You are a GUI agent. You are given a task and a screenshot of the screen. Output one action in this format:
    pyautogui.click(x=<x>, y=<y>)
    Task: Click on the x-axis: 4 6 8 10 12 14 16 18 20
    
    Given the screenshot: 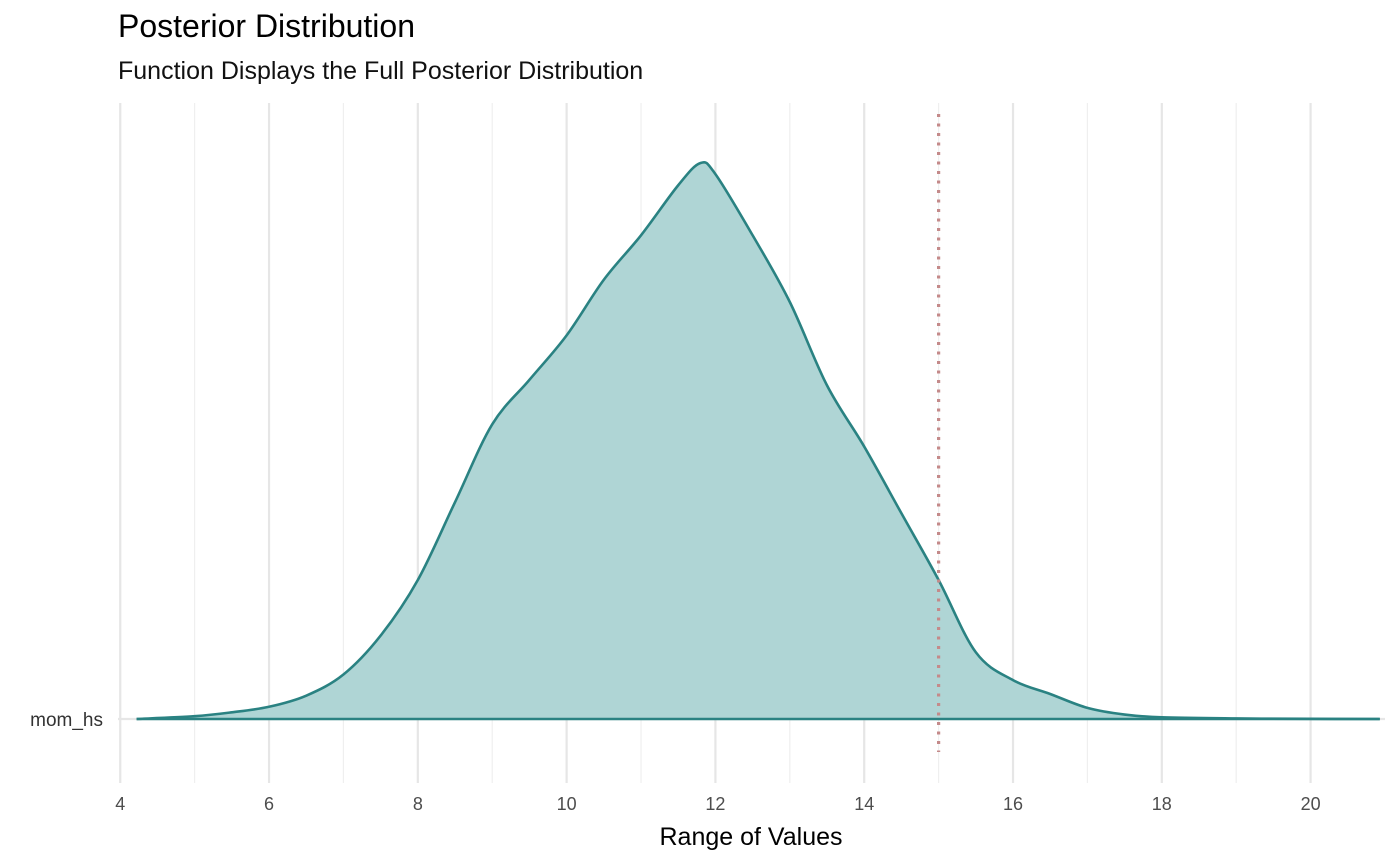 What is the action you would take?
    pyautogui.click(x=717, y=804)
    